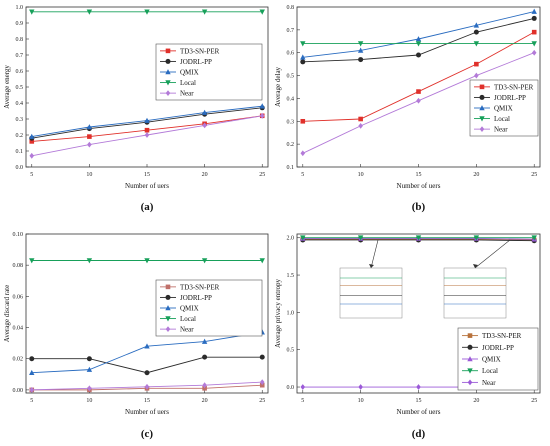 The image size is (550, 446). Describe the element at coordinates (291, 145) in the screenshot. I see `y-tick-label: 0.2` at that location.